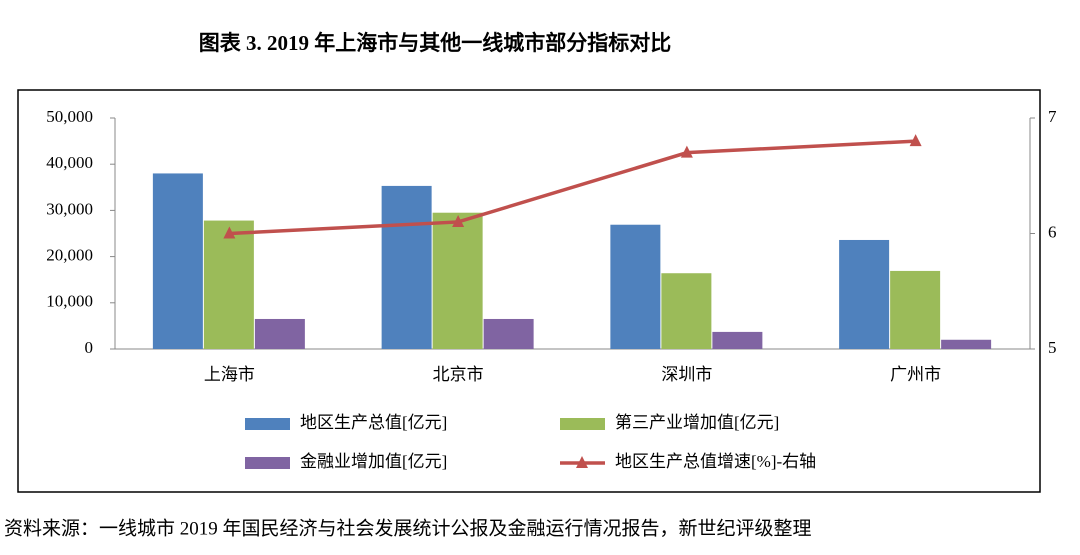 The image size is (1080, 555). I want to click on y-tick-label: 40,000, so click(69, 162).